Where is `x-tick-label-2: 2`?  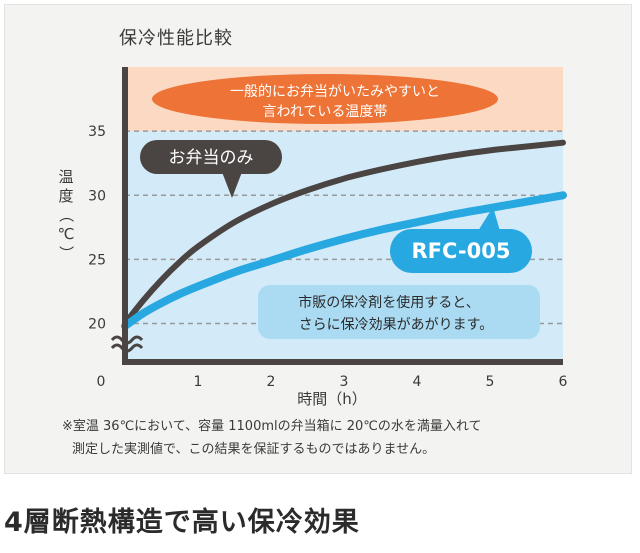
x-tick-label-2: 2 is located at coordinates (271, 382).